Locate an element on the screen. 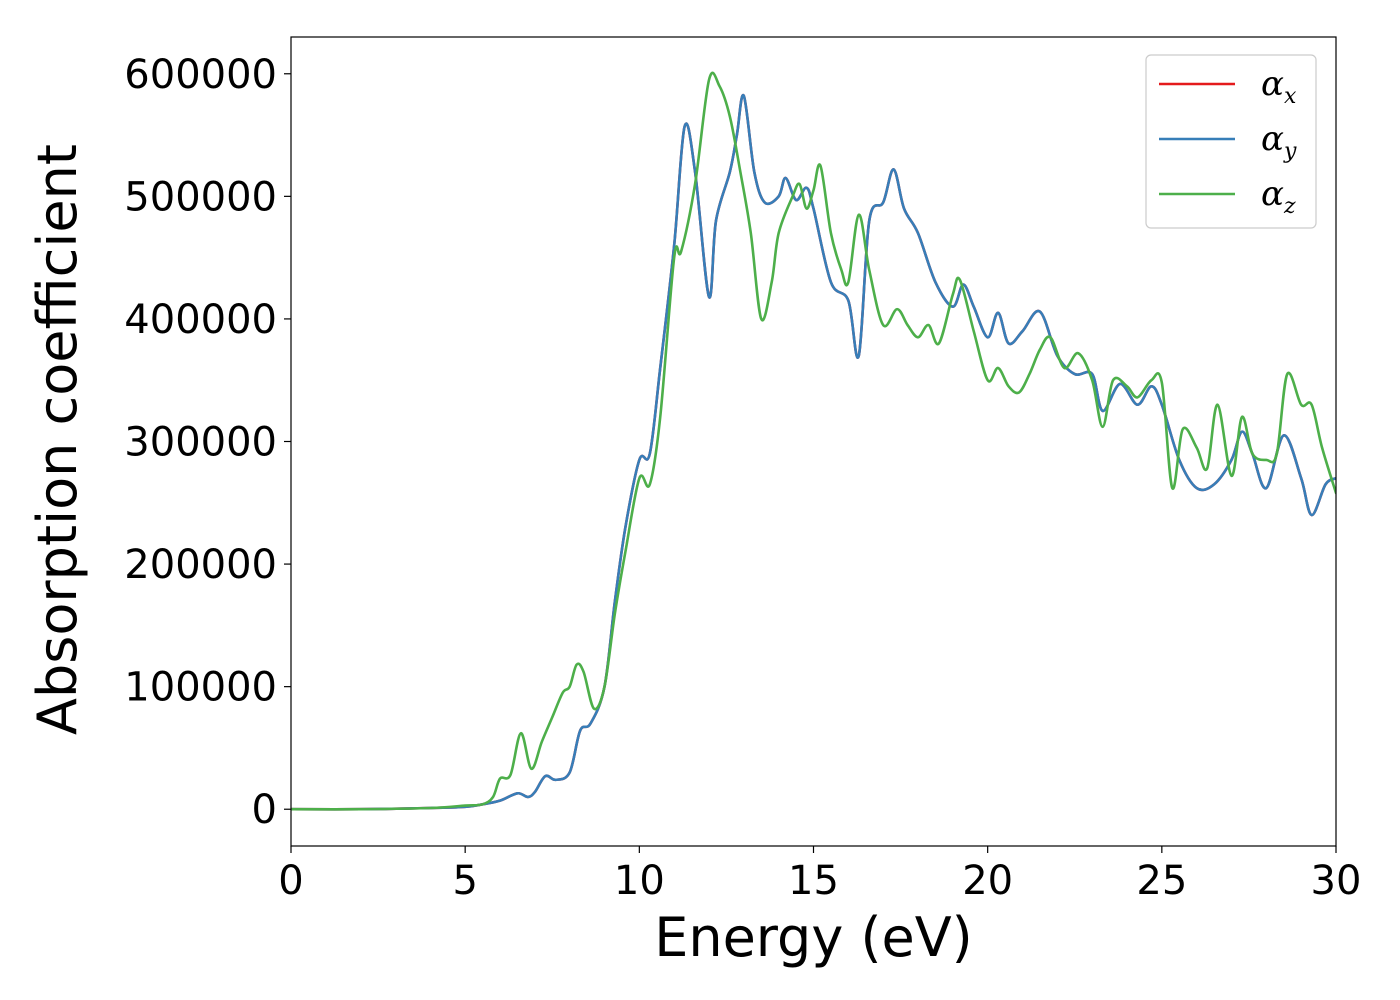  y-tick-label: 500000 is located at coordinates (200, 197).